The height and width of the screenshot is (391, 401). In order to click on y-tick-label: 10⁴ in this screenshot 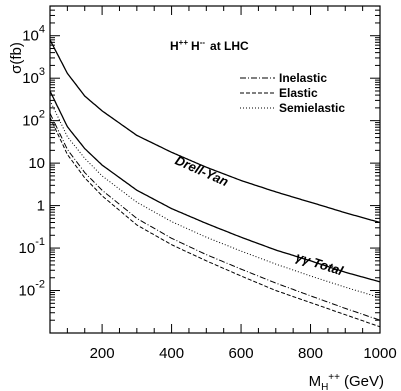, I will do `click(33, 34)`.